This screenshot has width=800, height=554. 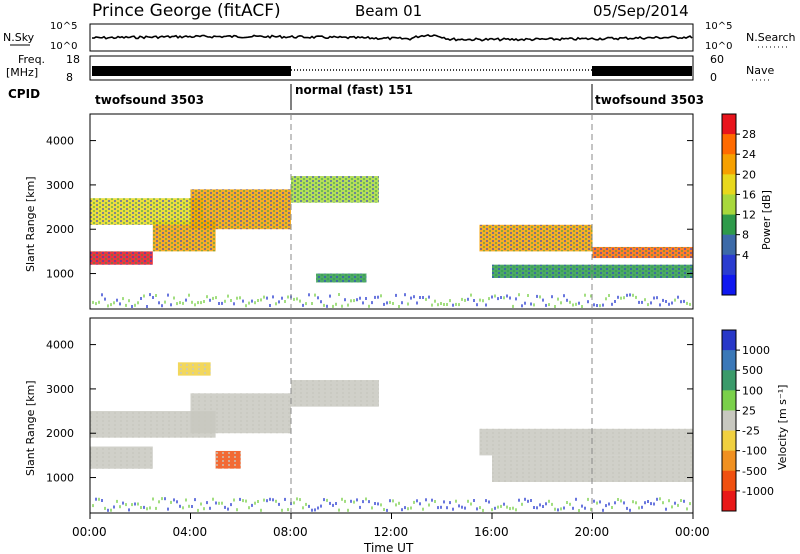 What do you see at coordinates (745, 235) in the screenshot?
I see `colorbar-tick-label: 8` at bounding box center [745, 235].